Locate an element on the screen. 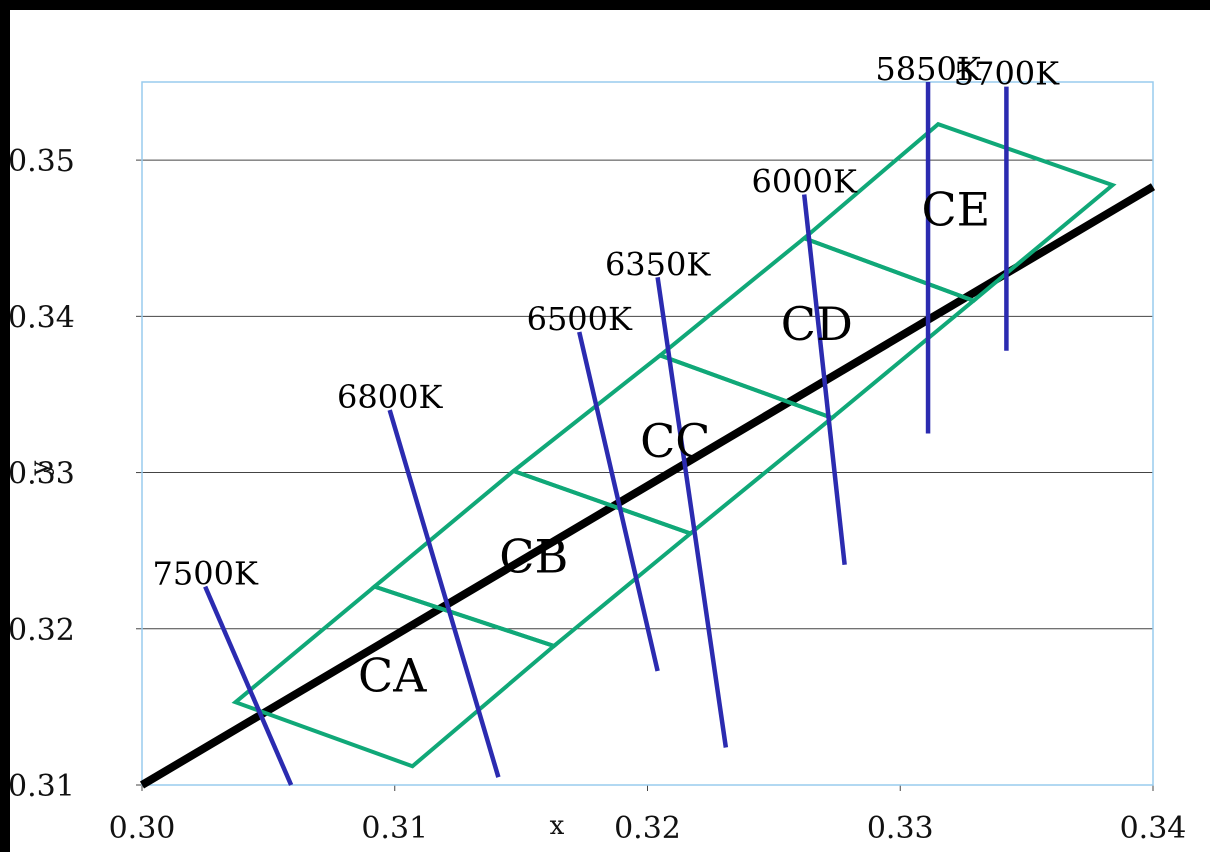 This screenshot has width=1210, height=857. isotherm-6000k is located at coordinates (824, 379).